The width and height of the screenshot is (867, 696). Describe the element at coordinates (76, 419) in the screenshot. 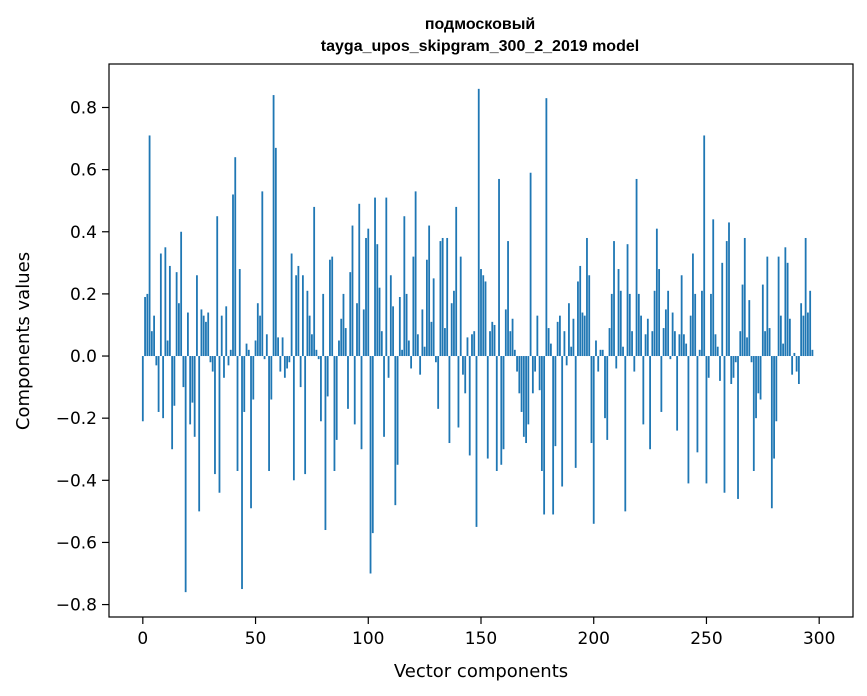

I see `y-tick-label: −0.2` at that location.